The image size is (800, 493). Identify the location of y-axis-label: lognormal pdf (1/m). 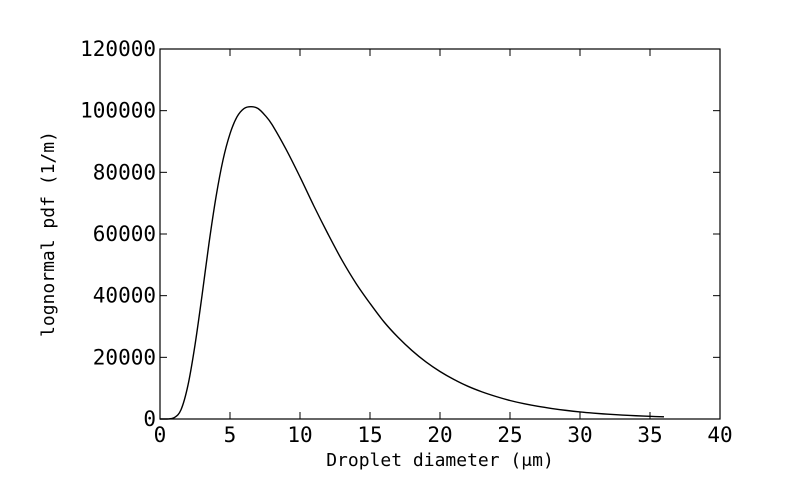
(48, 234).